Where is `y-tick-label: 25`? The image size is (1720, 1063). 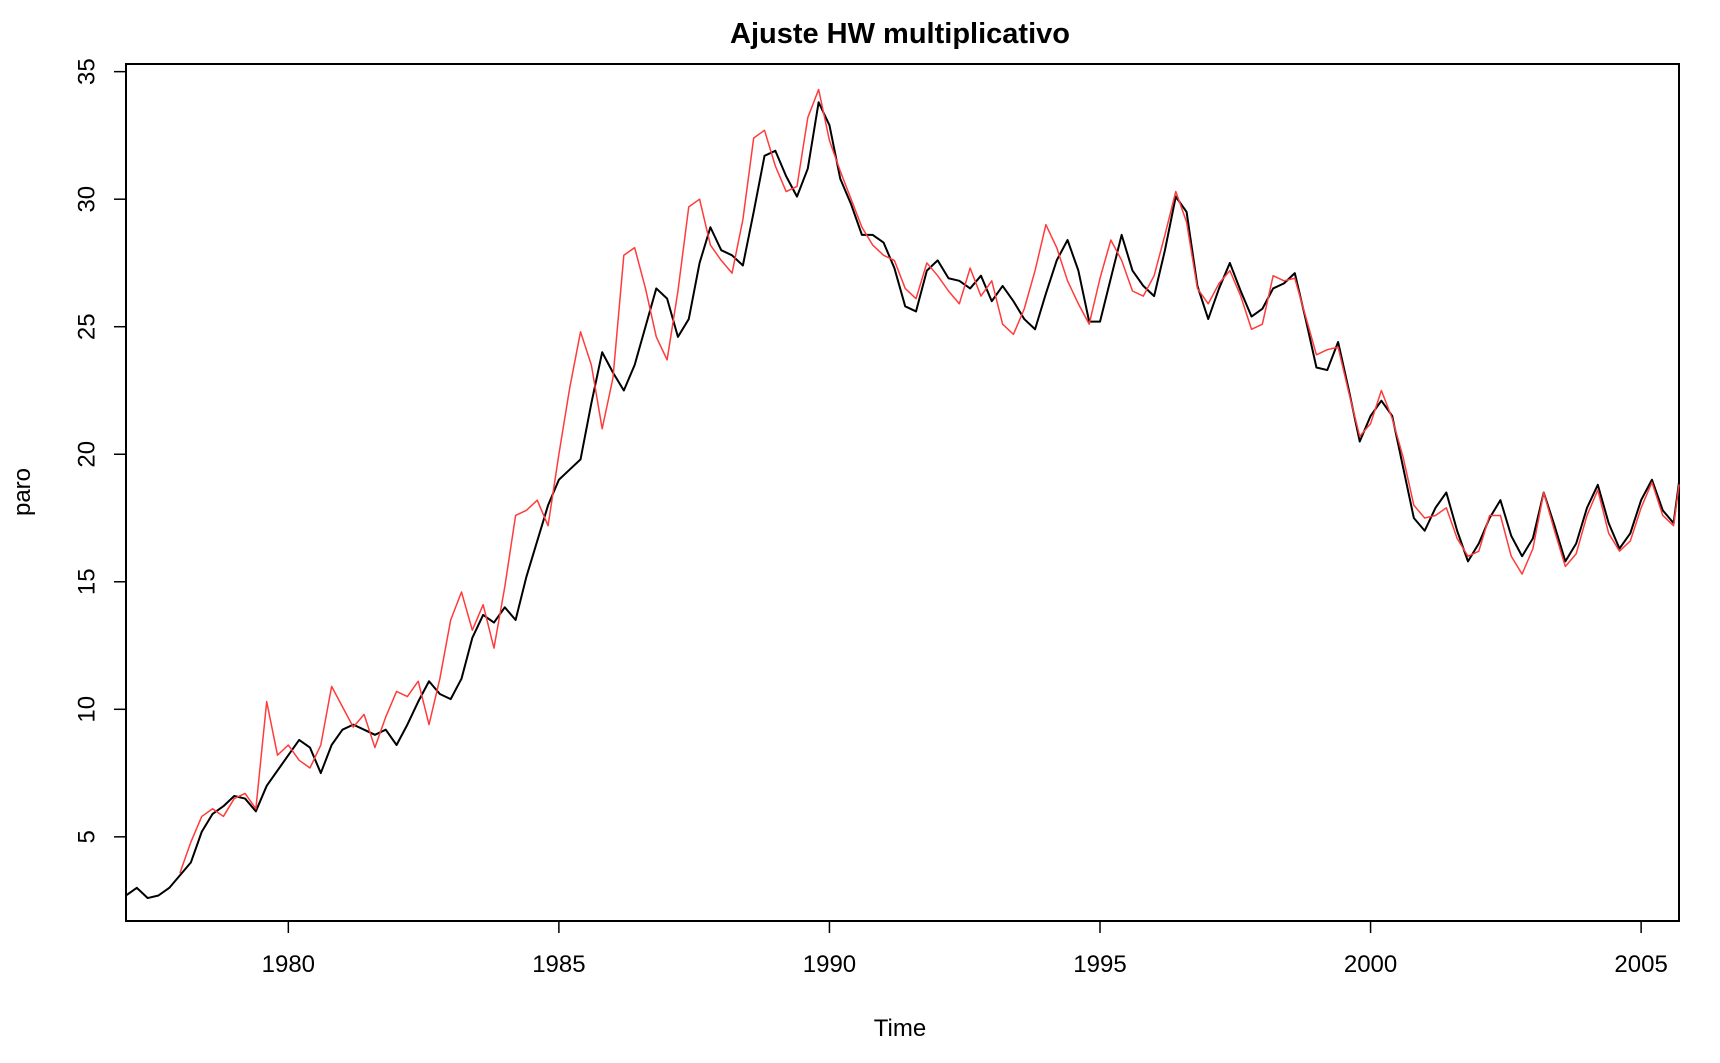
y-tick-label: 25 is located at coordinates (86, 326).